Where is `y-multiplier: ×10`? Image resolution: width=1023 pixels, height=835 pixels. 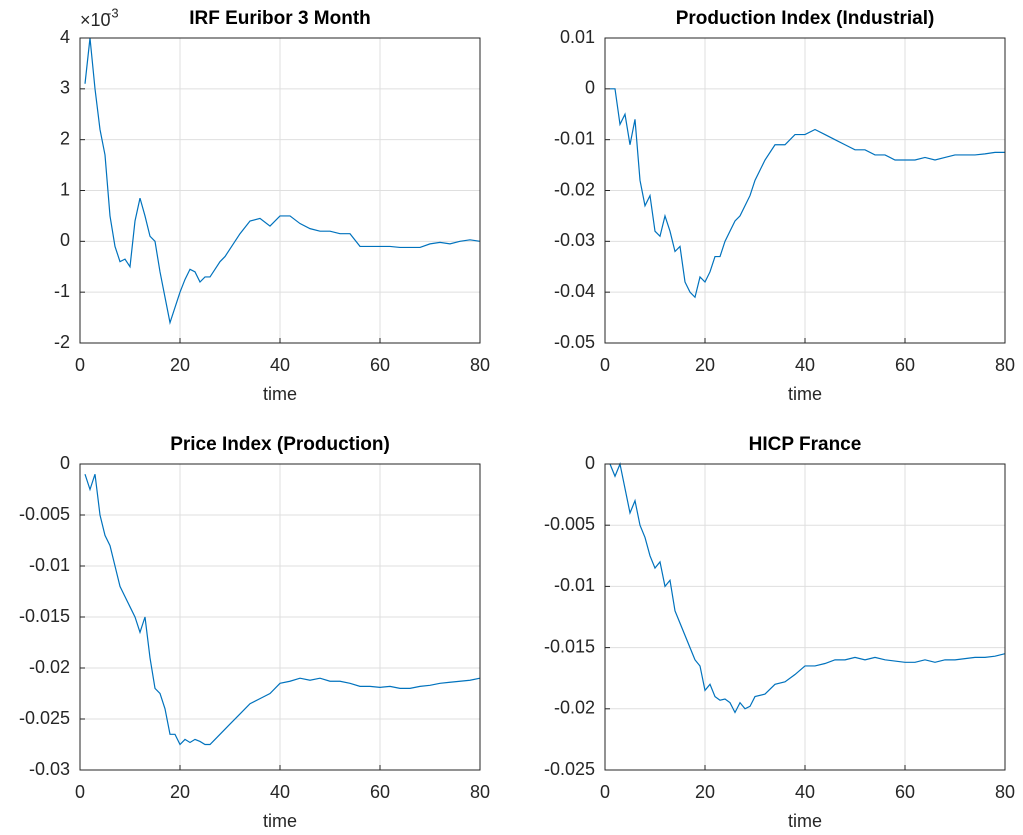 y-multiplier: ×10 is located at coordinates (95, 20).